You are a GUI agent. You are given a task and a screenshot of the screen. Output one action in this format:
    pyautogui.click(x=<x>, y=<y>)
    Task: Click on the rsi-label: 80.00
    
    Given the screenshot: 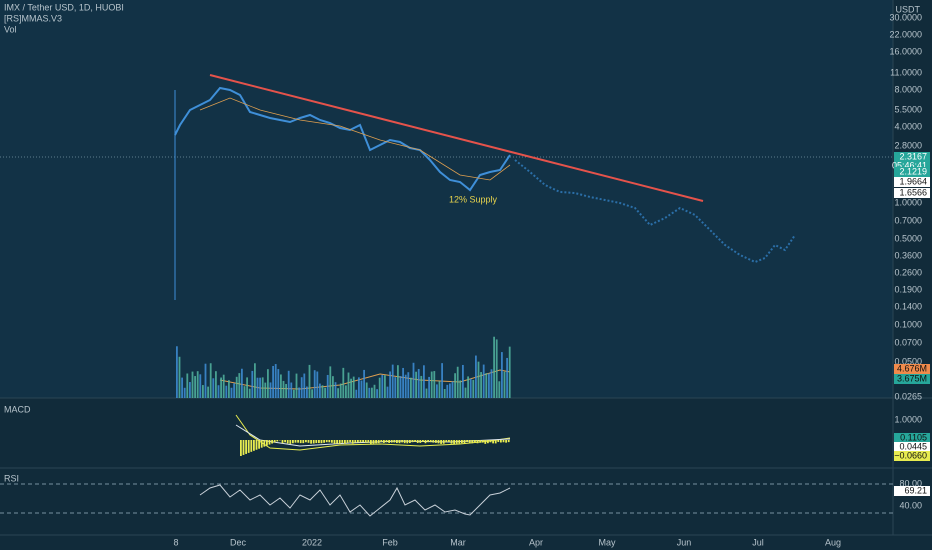 What is the action you would take?
    pyautogui.click(x=910, y=483)
    